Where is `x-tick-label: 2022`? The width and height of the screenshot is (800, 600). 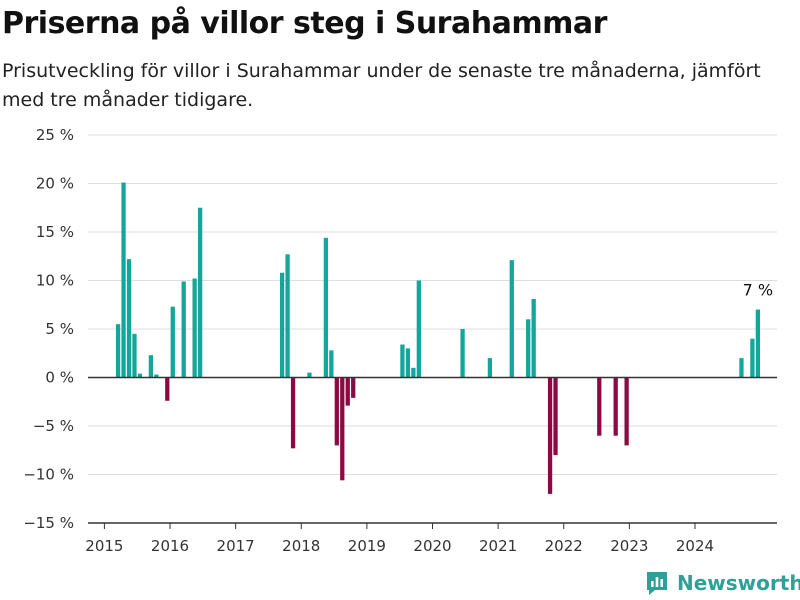 x-tick-label: 2022 is located at coordinates (564, 546).